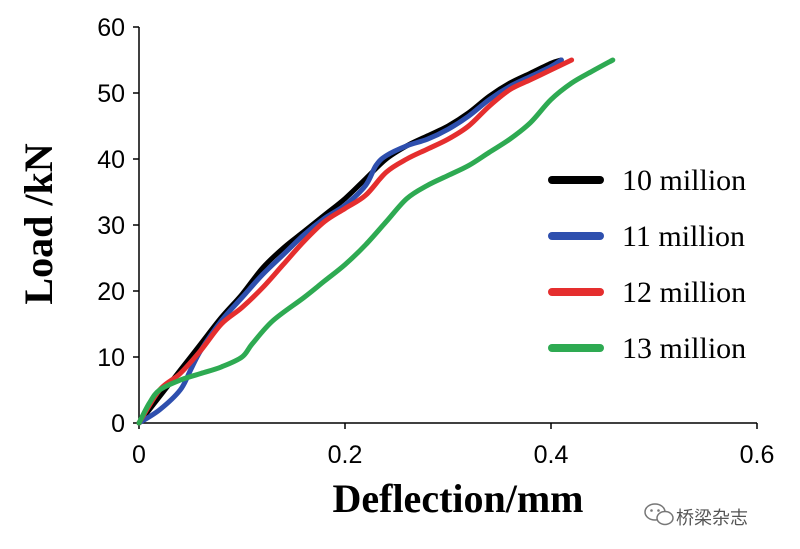 The image size is (800, 549). Describe the element at coordinates (111, 94) in the screenshot. I see `y-tick-label: 50` at that location.